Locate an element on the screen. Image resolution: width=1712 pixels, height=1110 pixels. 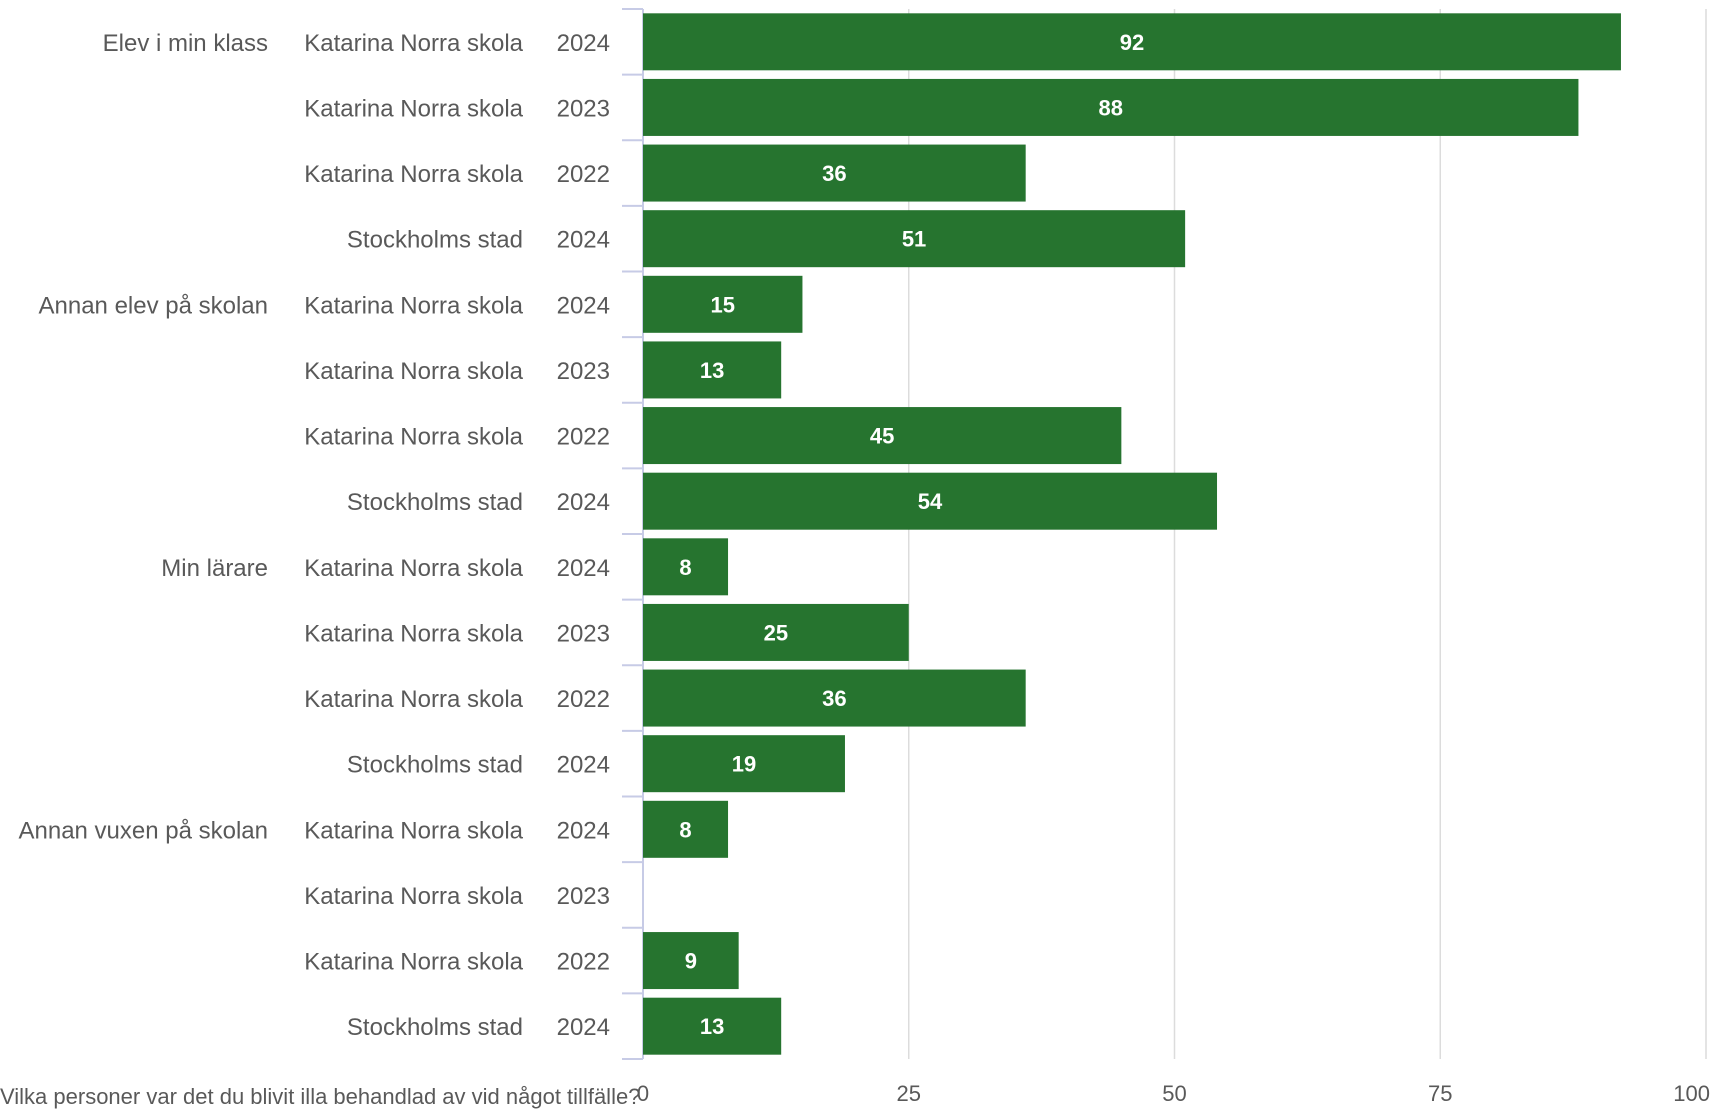
x-tick-label: 50 is located at coordinates (1174, 1091).